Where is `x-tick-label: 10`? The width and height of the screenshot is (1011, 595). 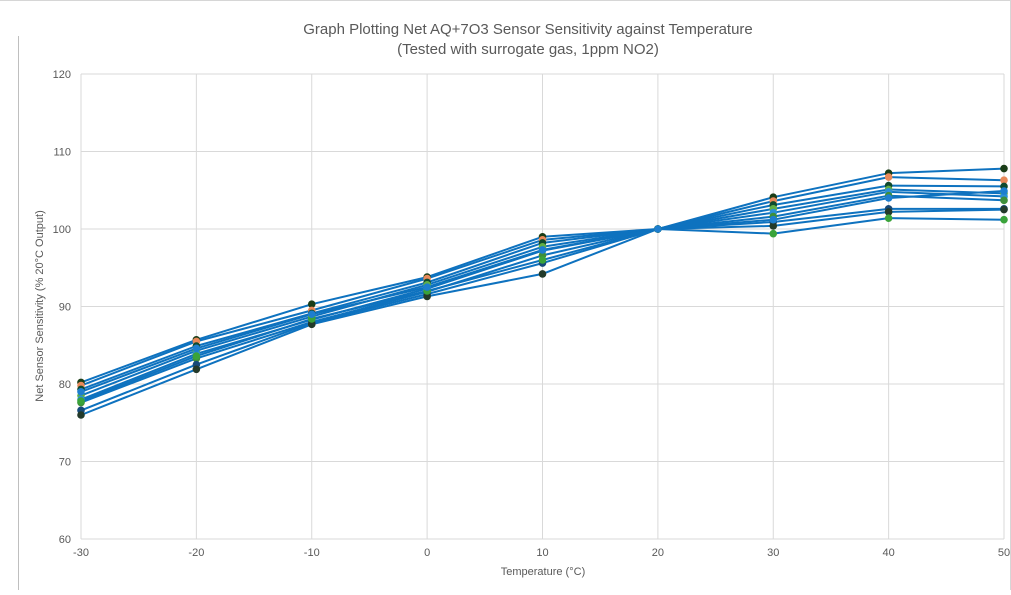
x-tick-label: 10 is located at coordinates (542, 553).